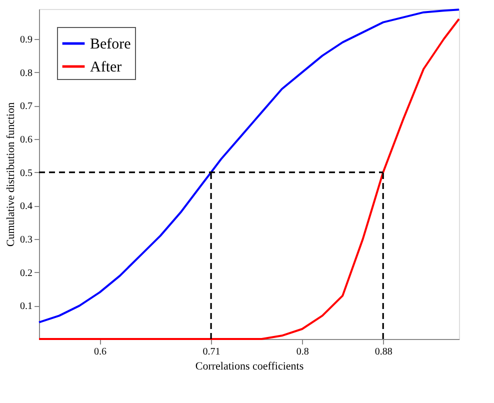 This screenshot has width=494, height=403. What do you see at coordinates (211, 352) in the screenshot?
I see `x-tick-label: 0.71` at bounding box center [211, 352].